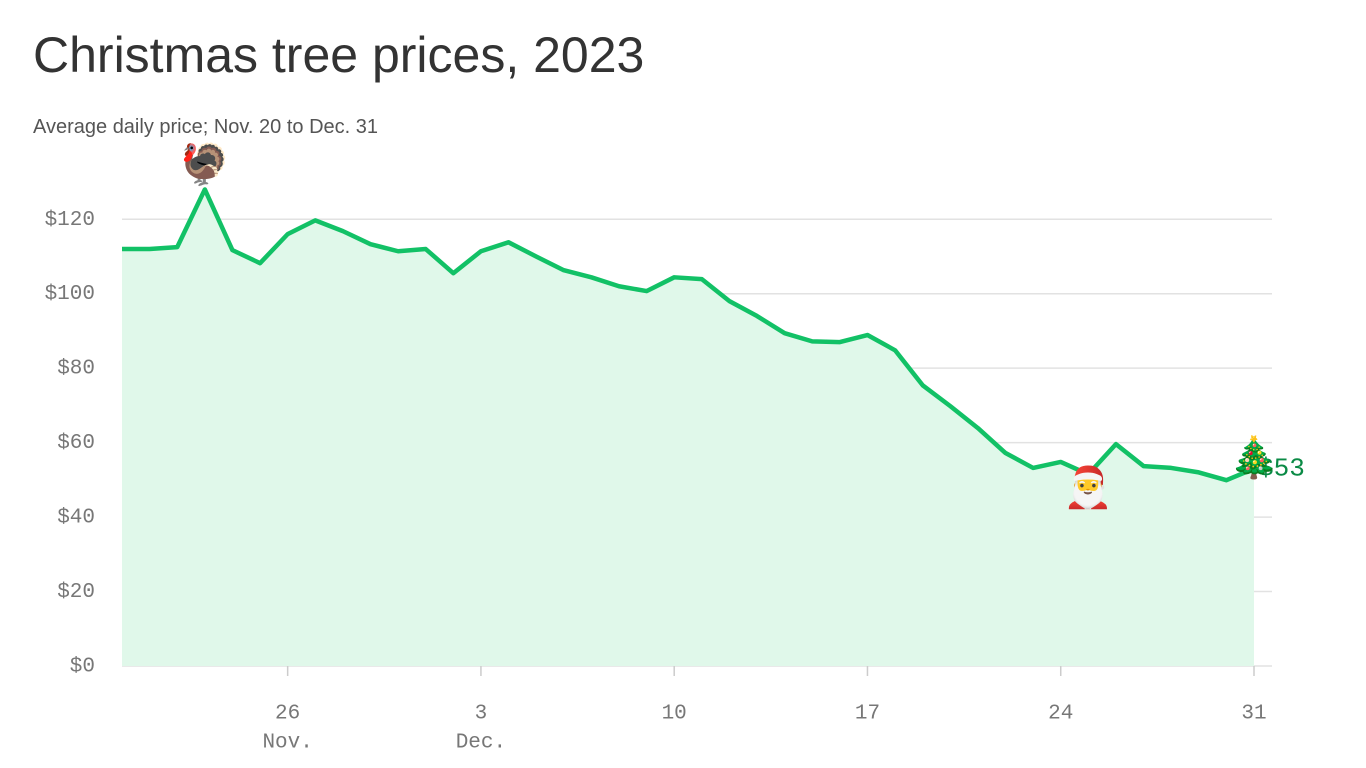  I want to click on emoji-annotation: 🎅, so click(1088, 487).